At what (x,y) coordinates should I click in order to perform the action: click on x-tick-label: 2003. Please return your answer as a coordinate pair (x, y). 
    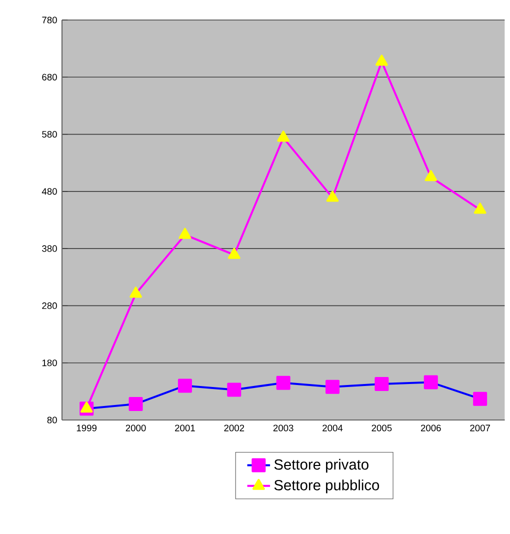
    Looking at the image, I should click on (283, 428).